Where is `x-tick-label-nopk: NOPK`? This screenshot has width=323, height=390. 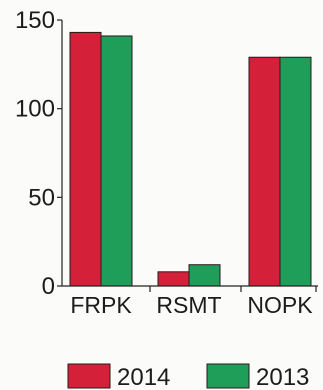 x-tick-label-nopk: NOPK is located at coordinates (280, 305).